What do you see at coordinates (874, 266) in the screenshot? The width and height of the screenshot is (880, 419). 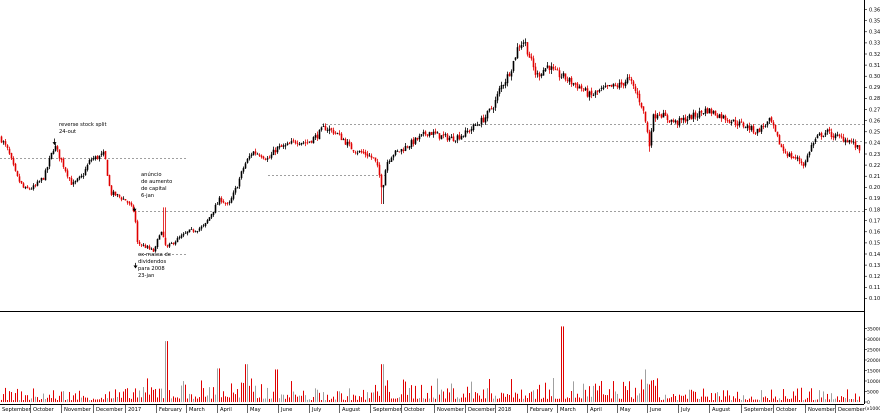 I see `price-tick-label: 0.13` at bounding box center [874, 266].